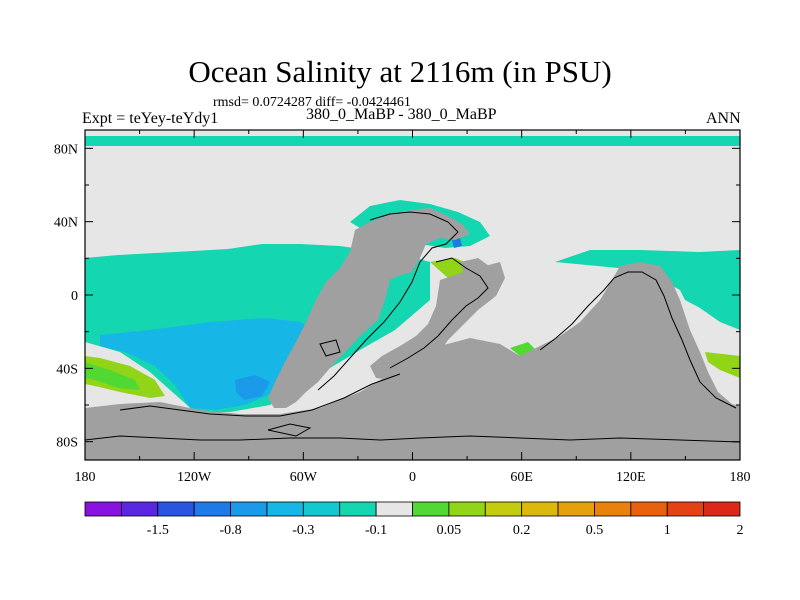  I want to click on y-tick-label: 80N, so click(66, 149).